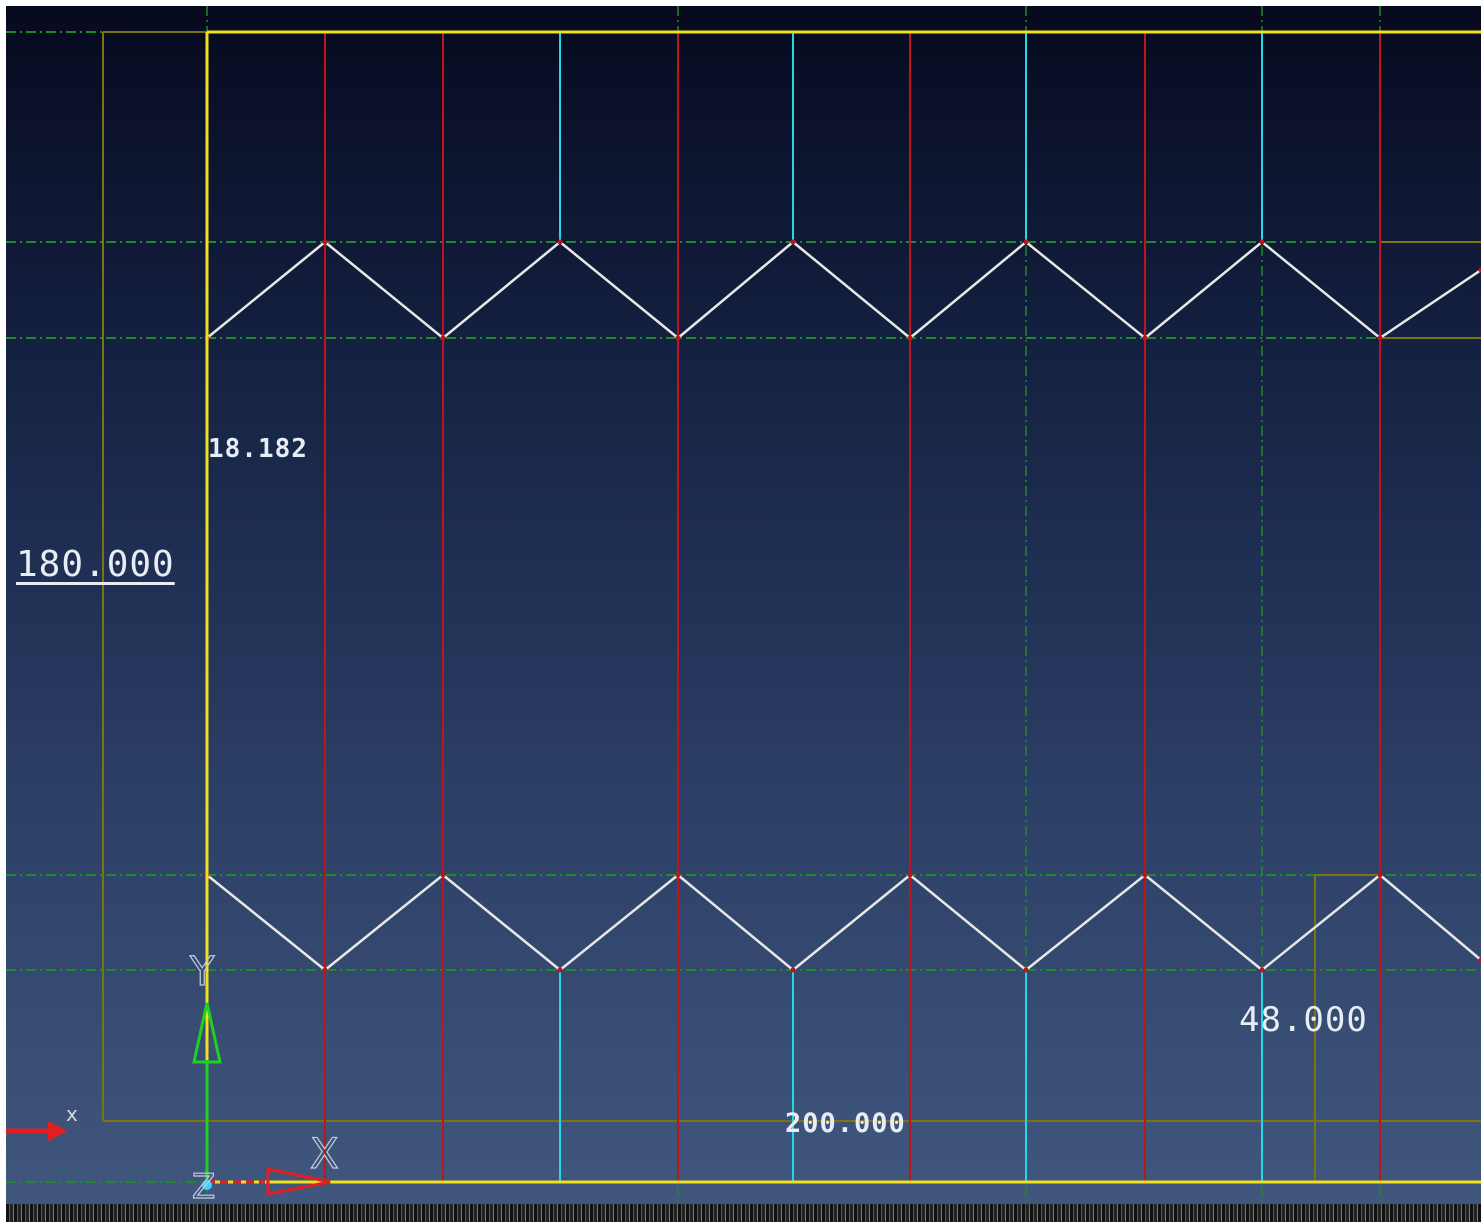  I want to click on y-axis-arrow, so click(207, 1033).